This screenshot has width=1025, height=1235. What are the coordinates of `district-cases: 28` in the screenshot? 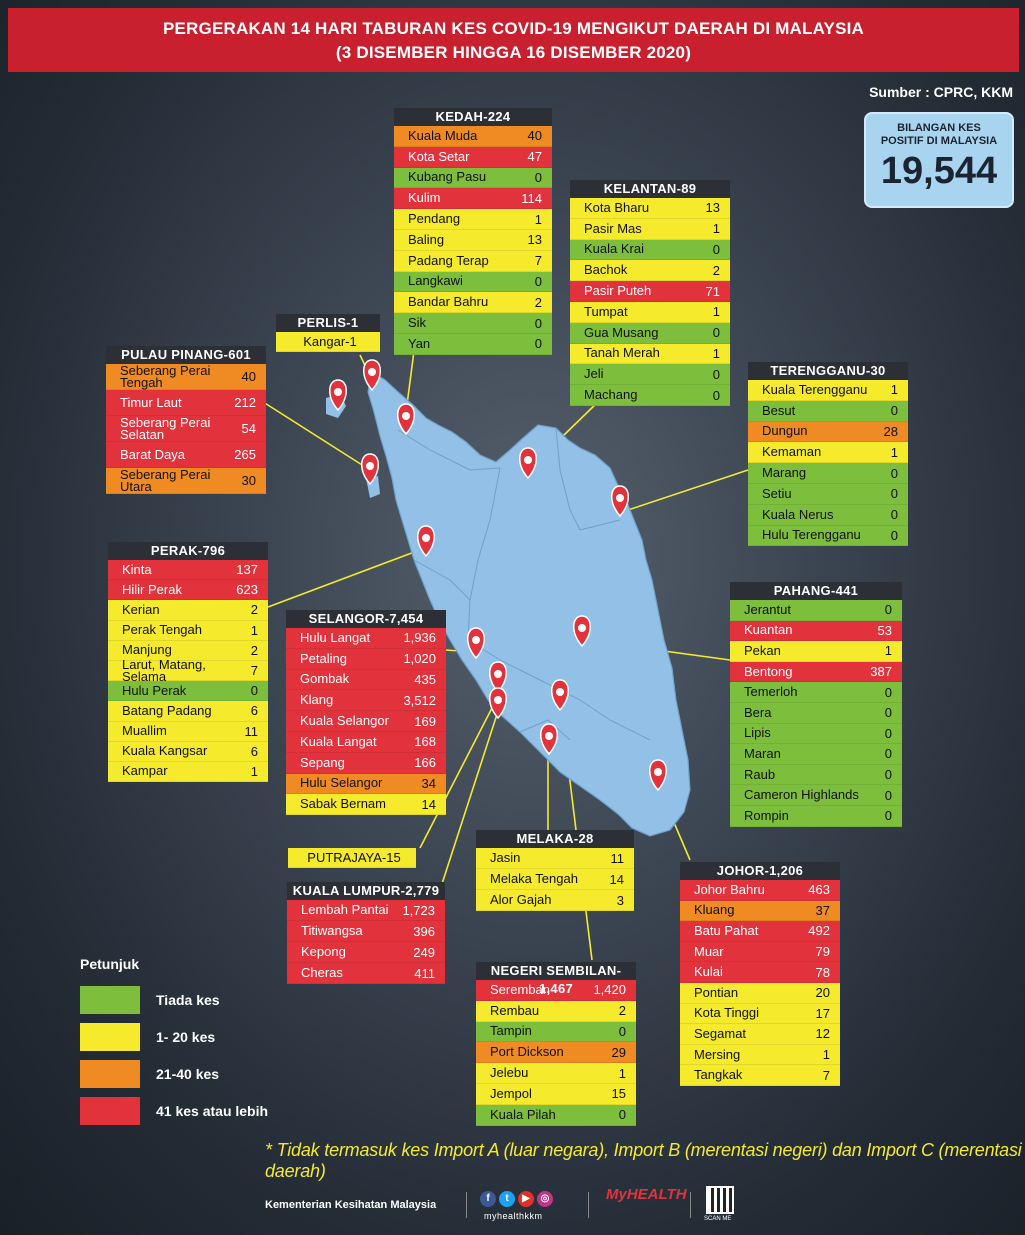 It's located at (890, 431).